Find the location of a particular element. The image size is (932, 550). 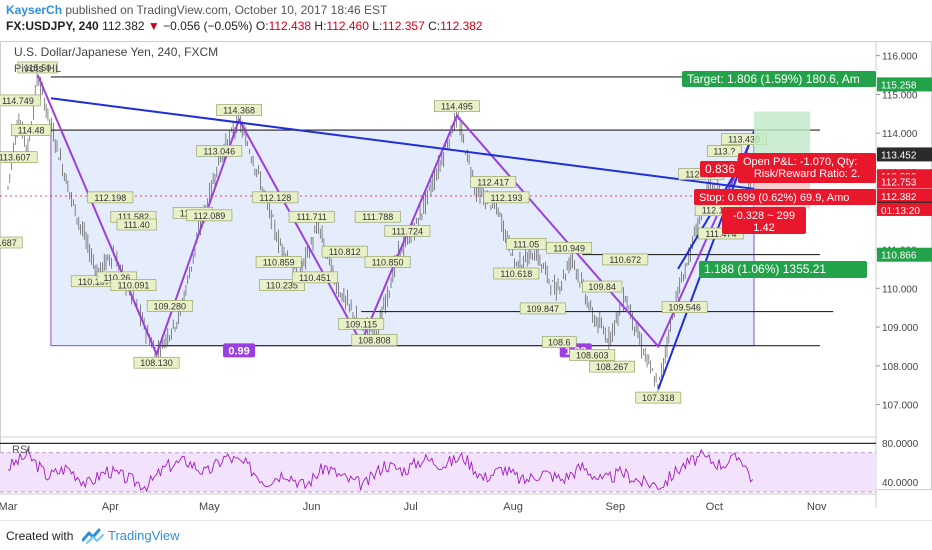

position-value-badge: 0.836 is located at coordinates (719, 169).